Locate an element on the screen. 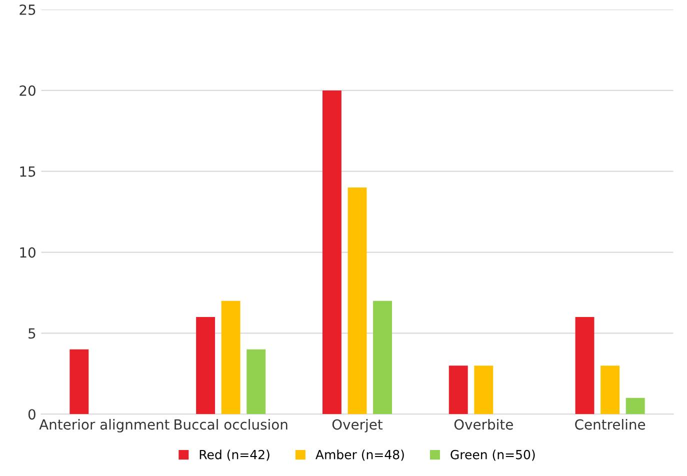 Image resolution: width=687 pixels, height=476 pixels. legend-label: Amber (n=48) is located at coordinates (360, 455).